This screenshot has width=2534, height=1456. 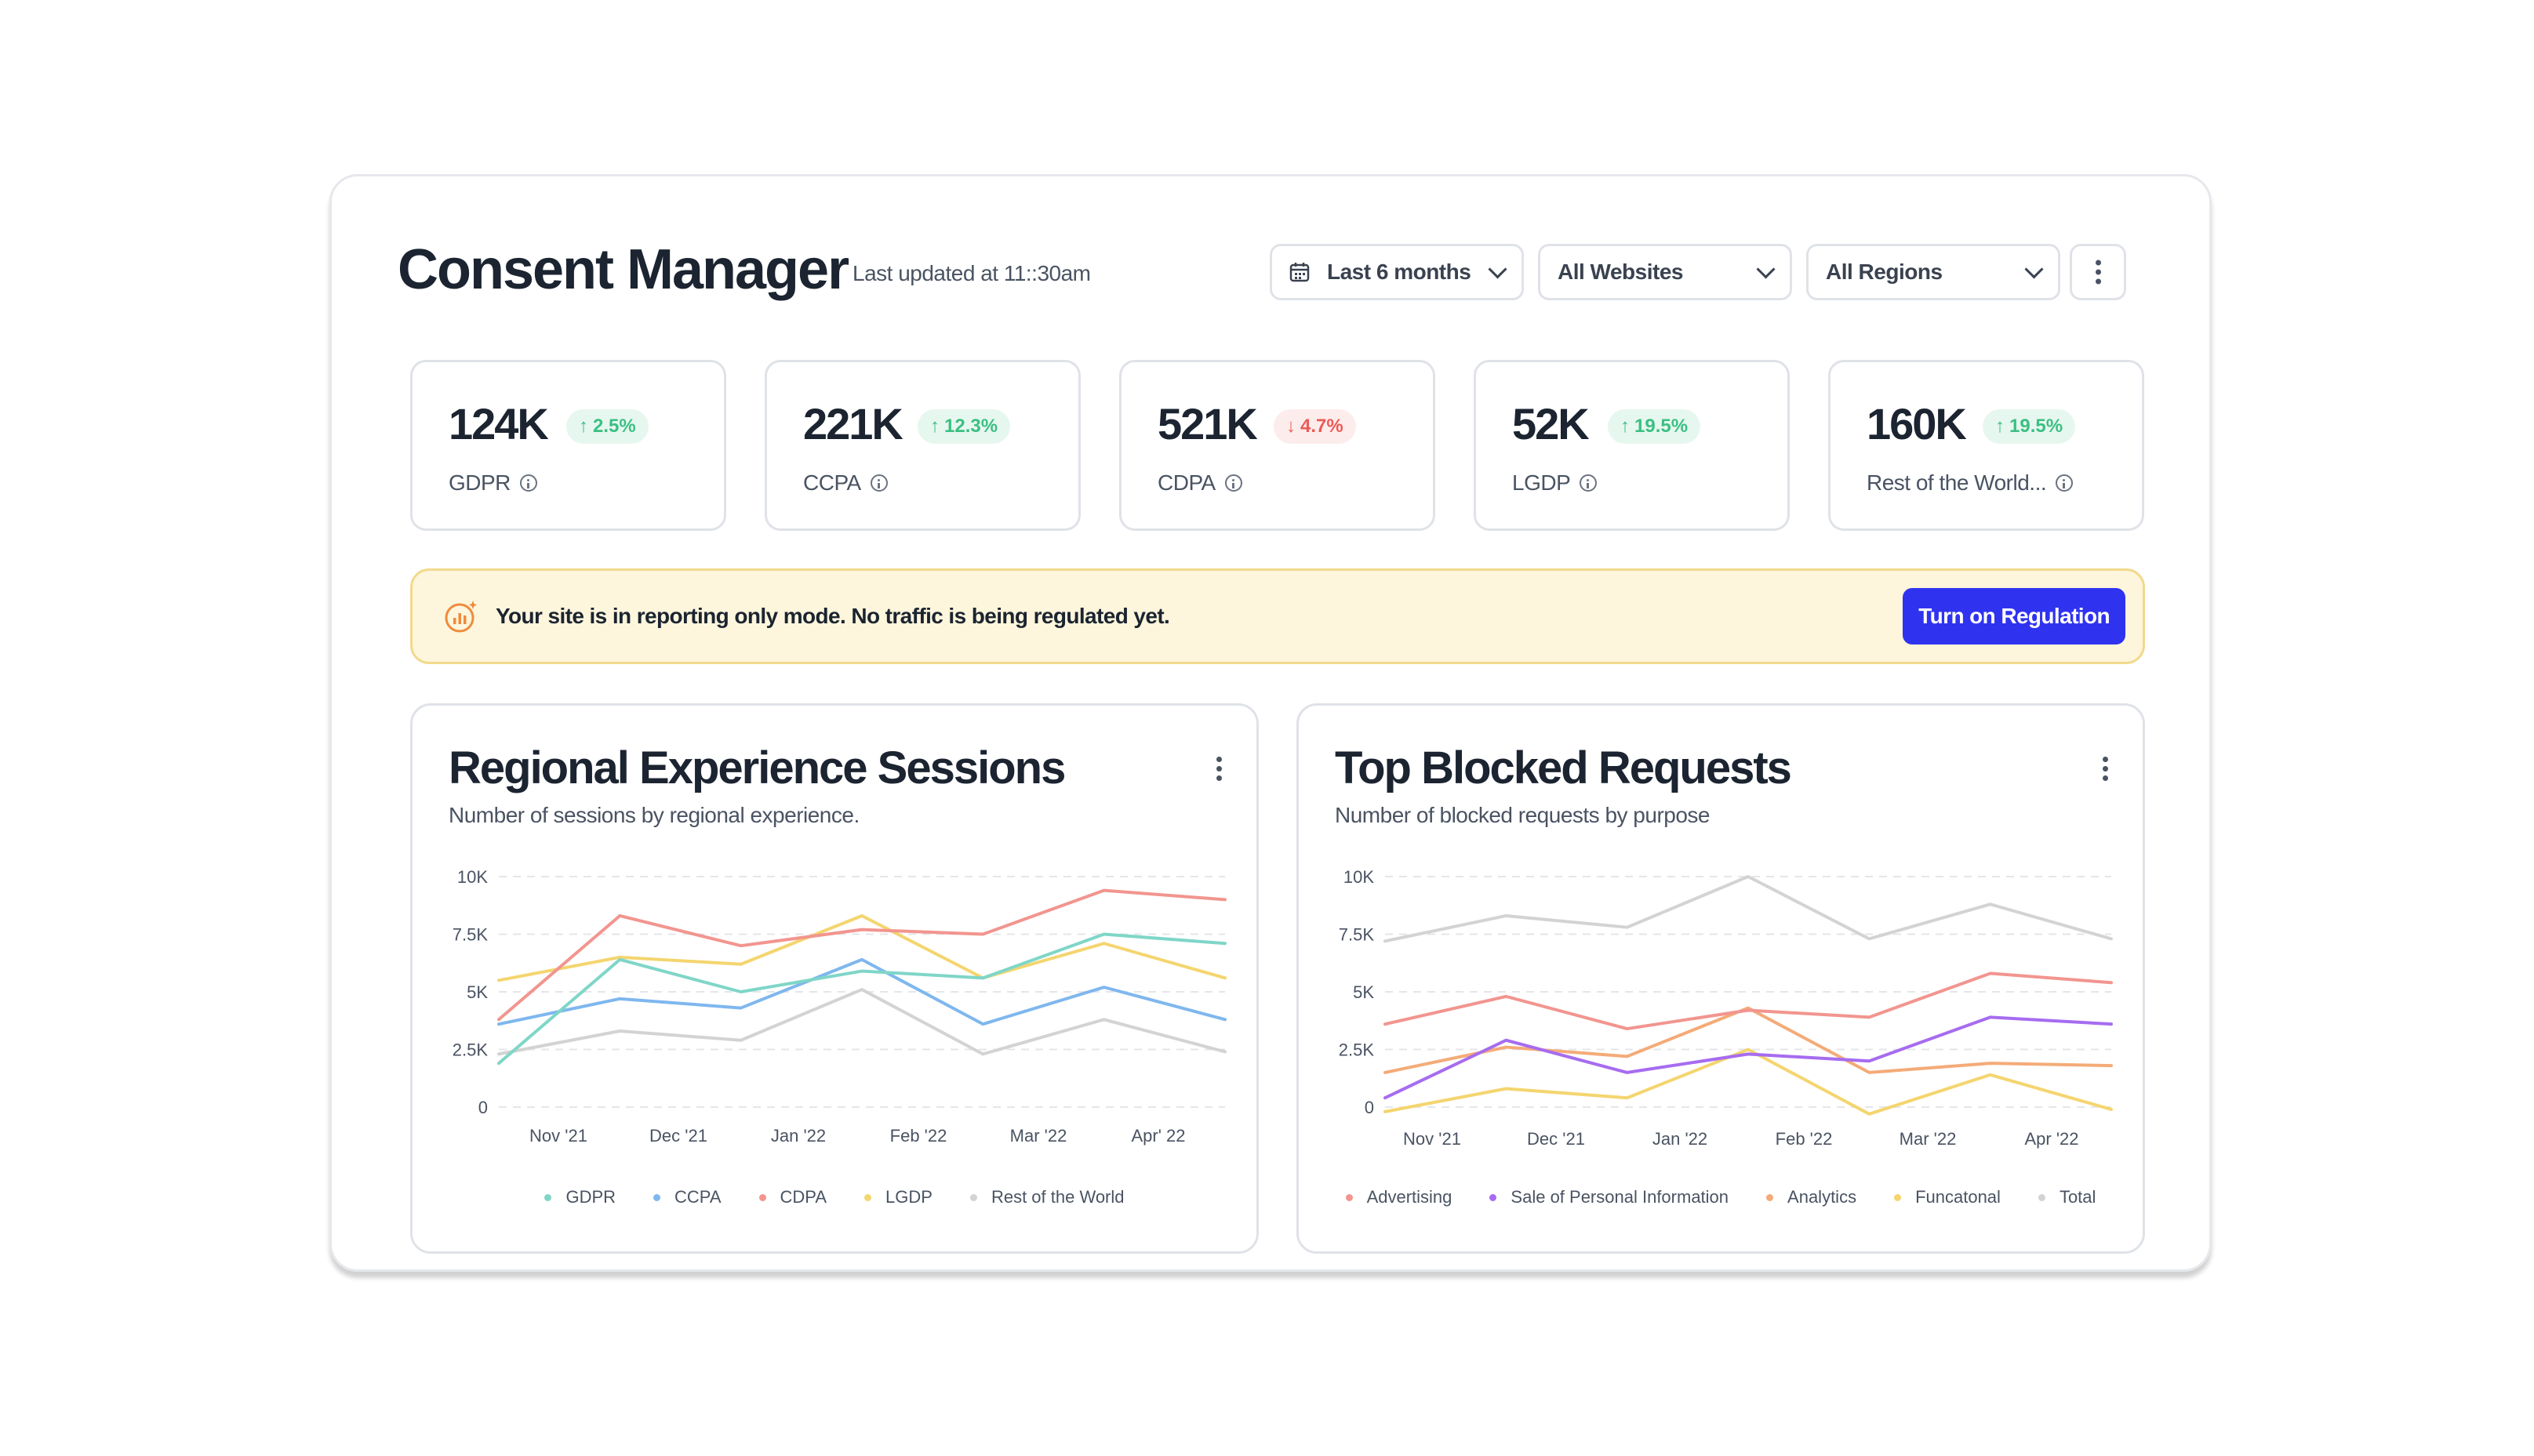 I want to click on legend-item: GDPR, so click(x=580, y=1197).